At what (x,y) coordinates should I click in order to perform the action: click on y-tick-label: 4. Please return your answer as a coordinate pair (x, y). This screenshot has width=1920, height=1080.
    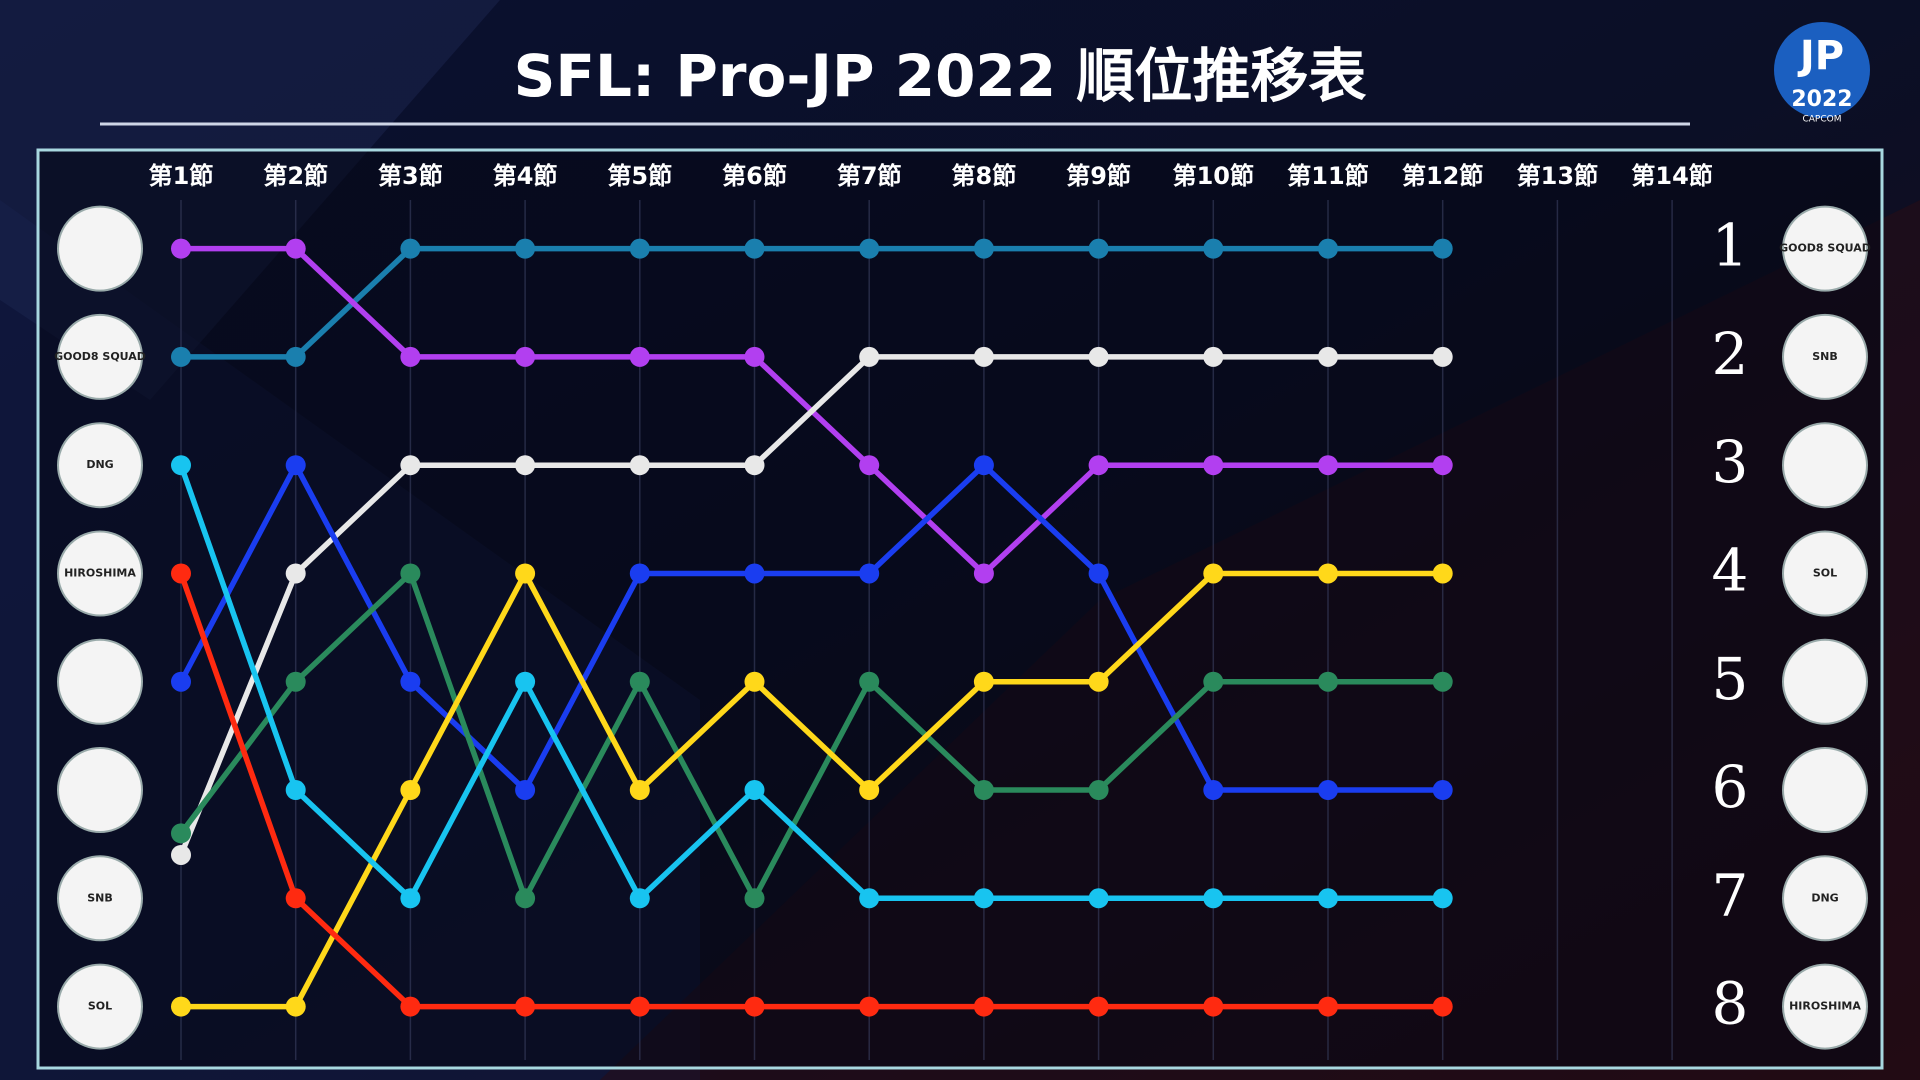
    Looking at the image, I should click on (1730, 570).